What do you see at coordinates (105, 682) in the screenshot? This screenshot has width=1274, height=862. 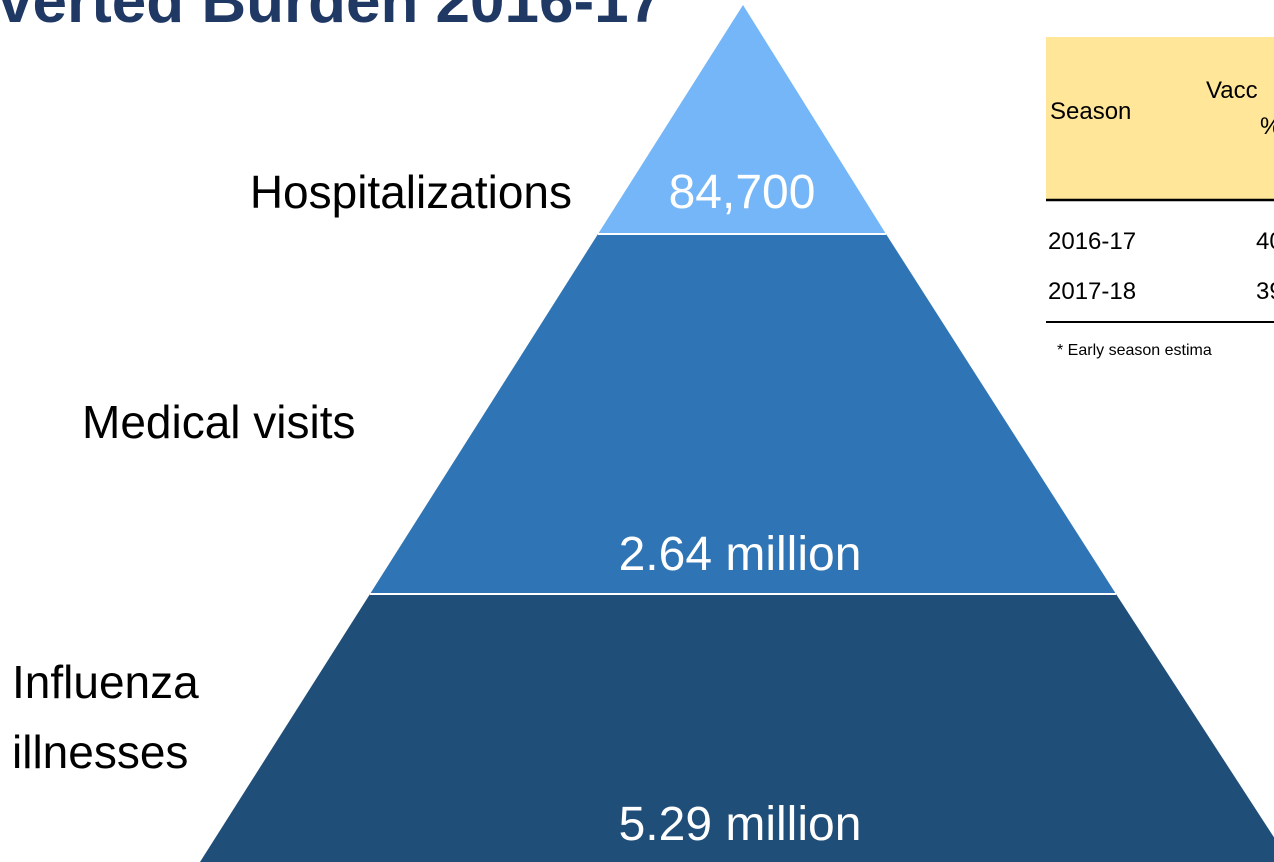 I see `level-label: Influenza` at bounding box center [105, 682].